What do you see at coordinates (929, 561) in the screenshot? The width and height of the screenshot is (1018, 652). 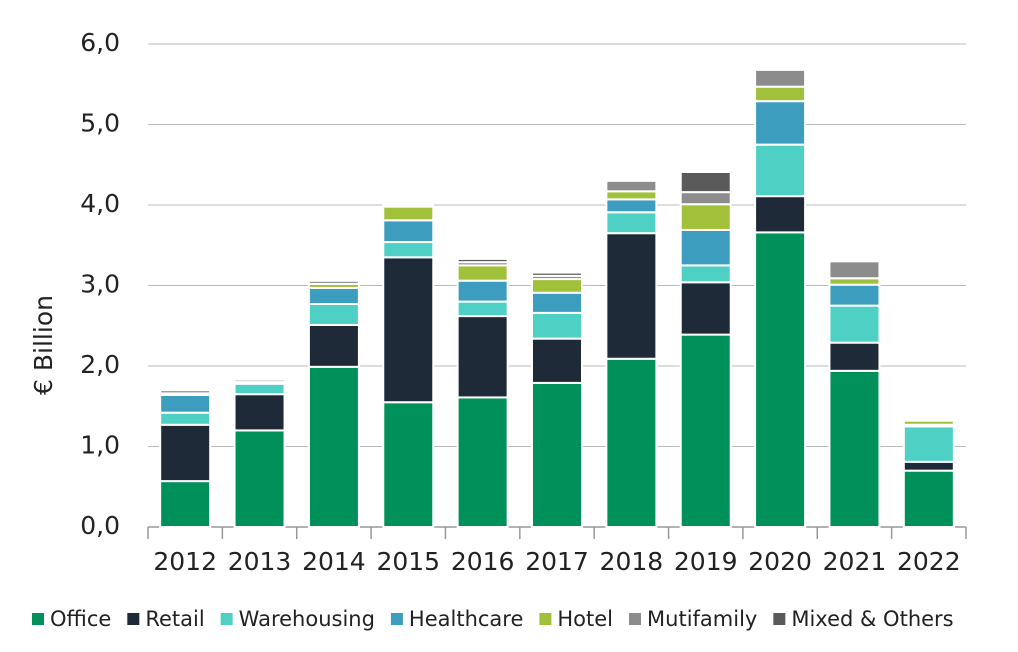 I see `x-tick-label: 2022` at bounding box center [929, 561].